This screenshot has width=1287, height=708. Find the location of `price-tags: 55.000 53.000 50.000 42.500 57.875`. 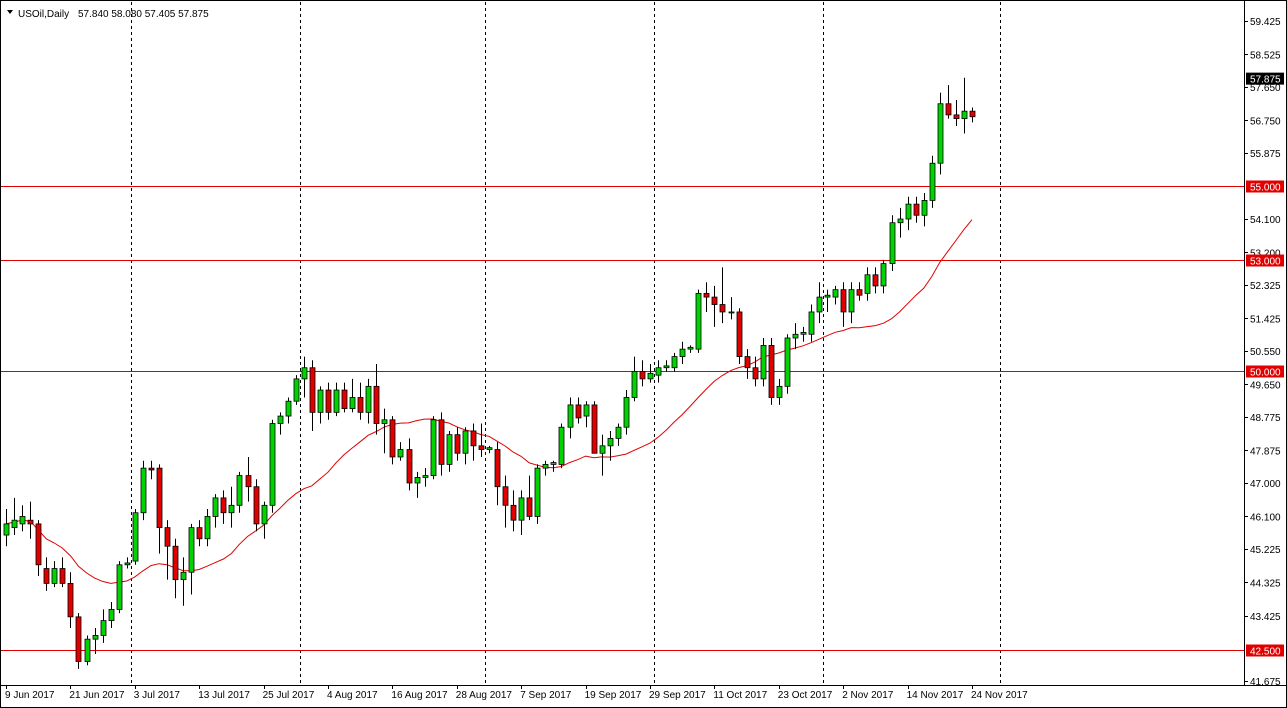

price-tags: 55.000 53.000 50.000 42.500 57.875 is located at coordinates (1265, 365).